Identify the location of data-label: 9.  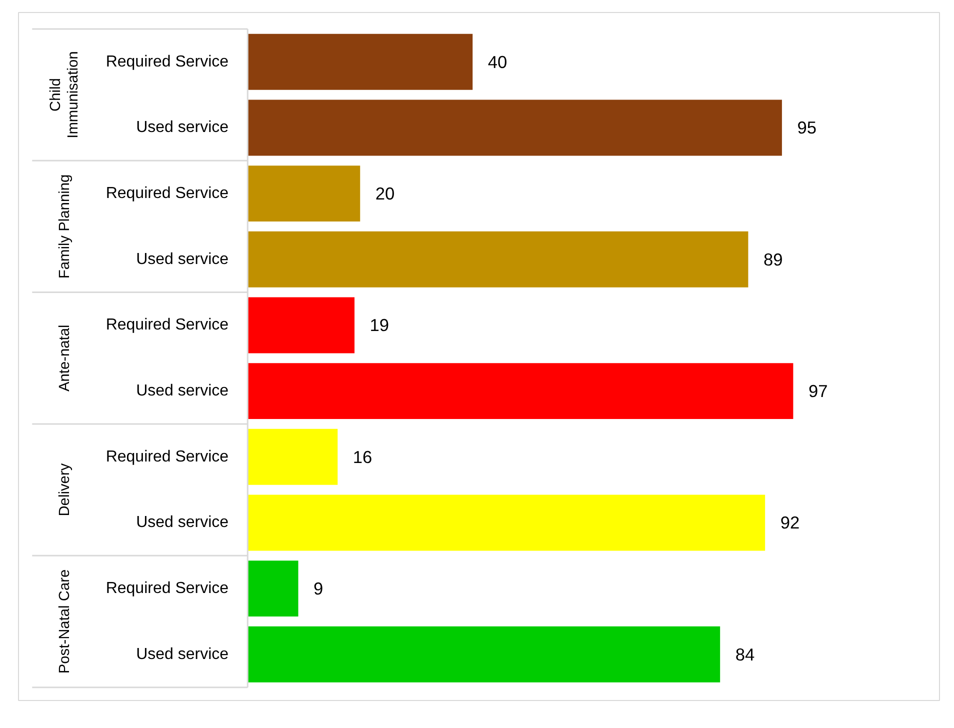
(319, 588).